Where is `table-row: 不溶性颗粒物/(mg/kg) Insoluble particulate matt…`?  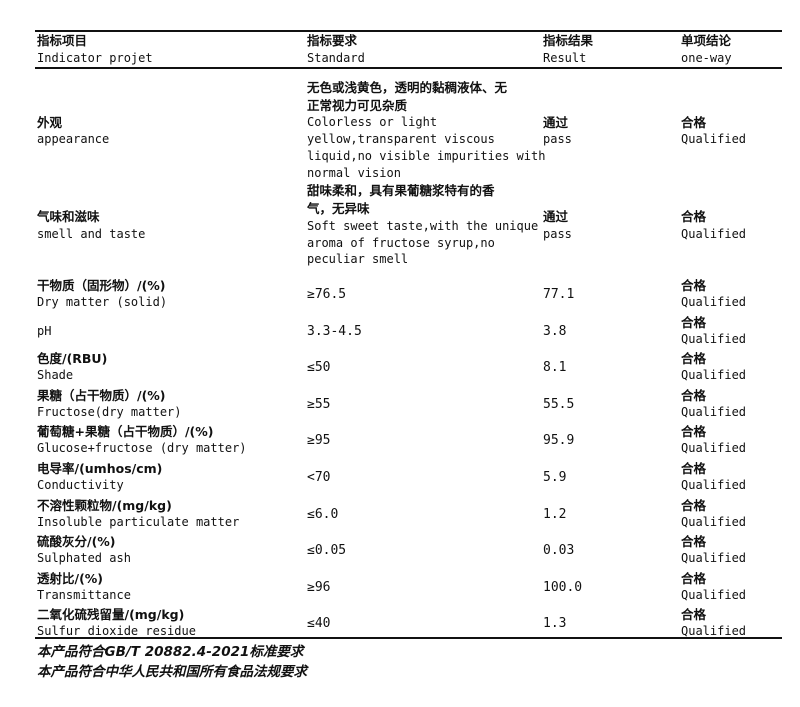
table-row: 不溶性颗粒物/(mg/kg) Insoluble particulate matt… is located at coordinates (400, 515).